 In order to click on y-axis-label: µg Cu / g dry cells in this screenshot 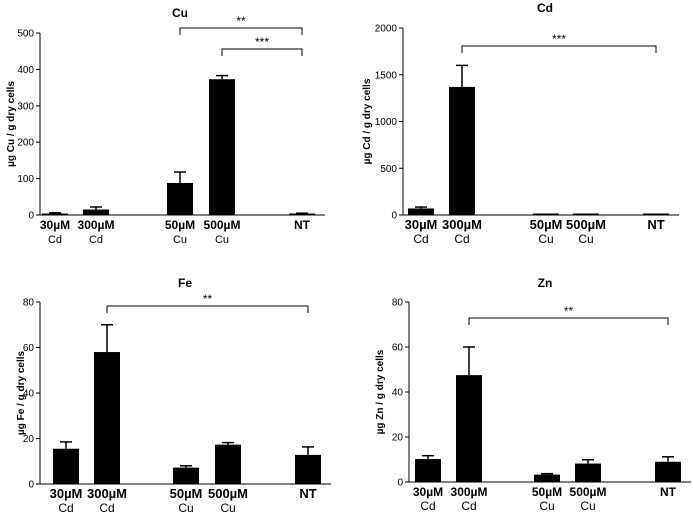, I will do `click(11, 124)`.